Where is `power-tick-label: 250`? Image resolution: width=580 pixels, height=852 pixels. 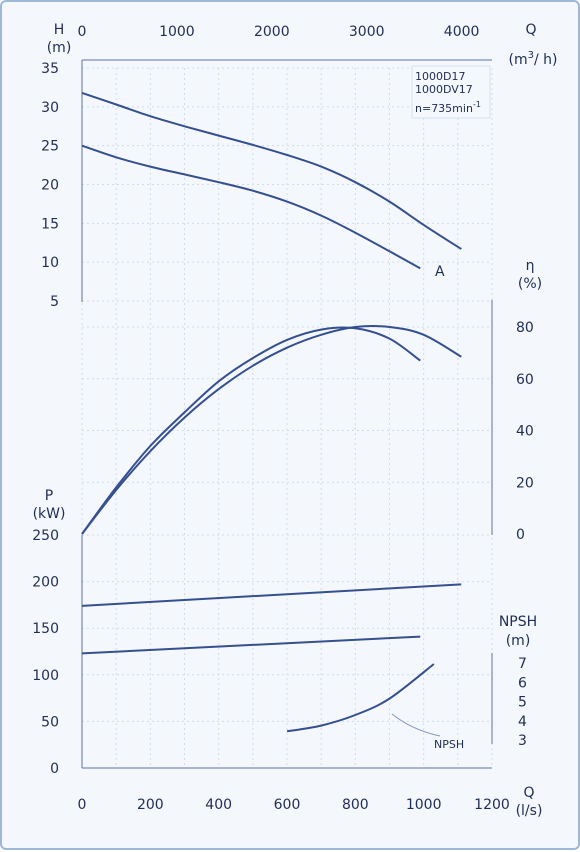
power-tick-label: 250 is located at coordinates (45, 536).